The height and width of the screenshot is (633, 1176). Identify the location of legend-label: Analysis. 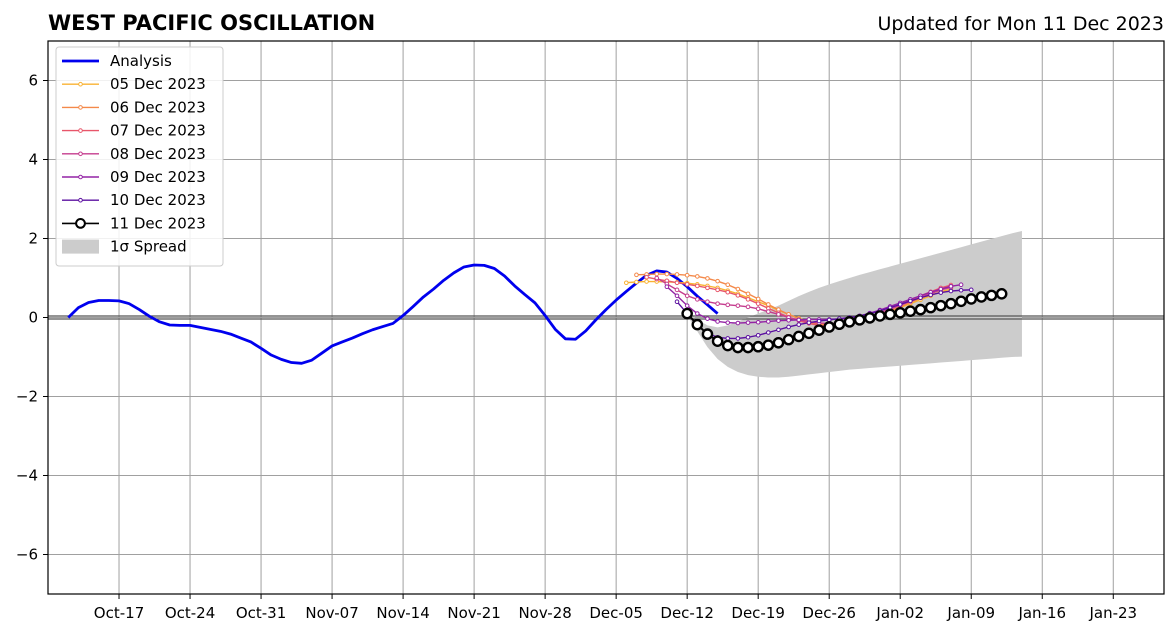
(141, 61).